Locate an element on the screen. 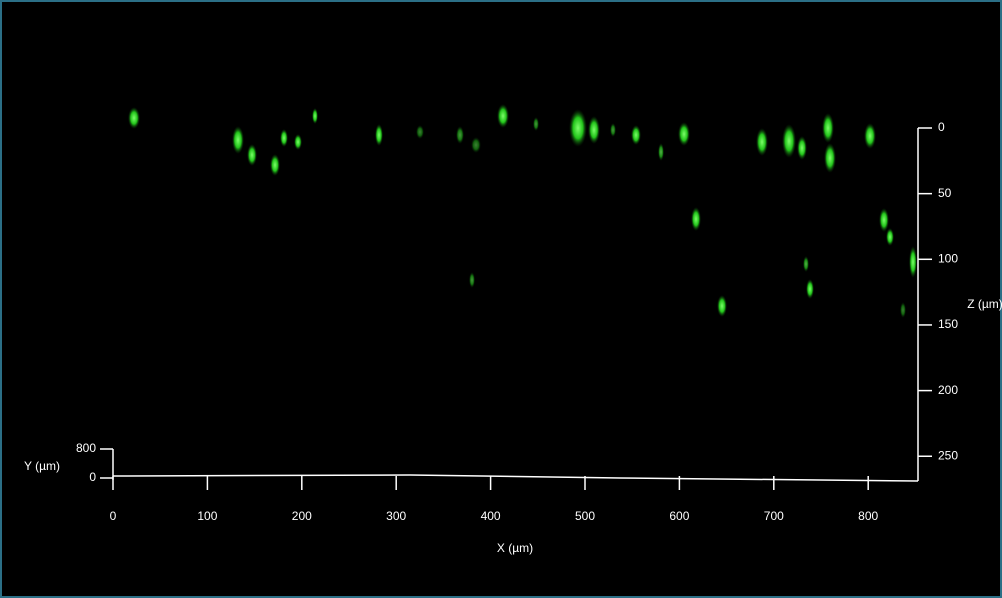  z-tick-label: 200 is located at coordinates (948, 390).